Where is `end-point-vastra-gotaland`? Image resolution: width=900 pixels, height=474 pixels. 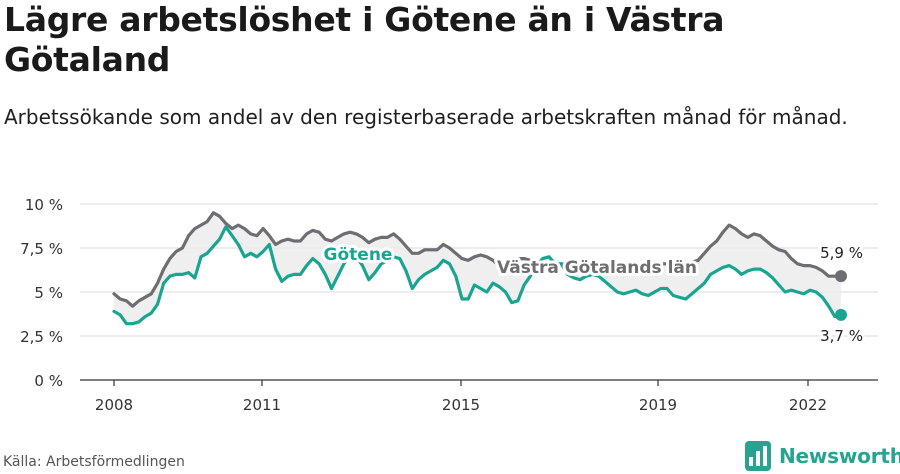
end-point-vastra-gotaland is located at coordinates (841, 276).